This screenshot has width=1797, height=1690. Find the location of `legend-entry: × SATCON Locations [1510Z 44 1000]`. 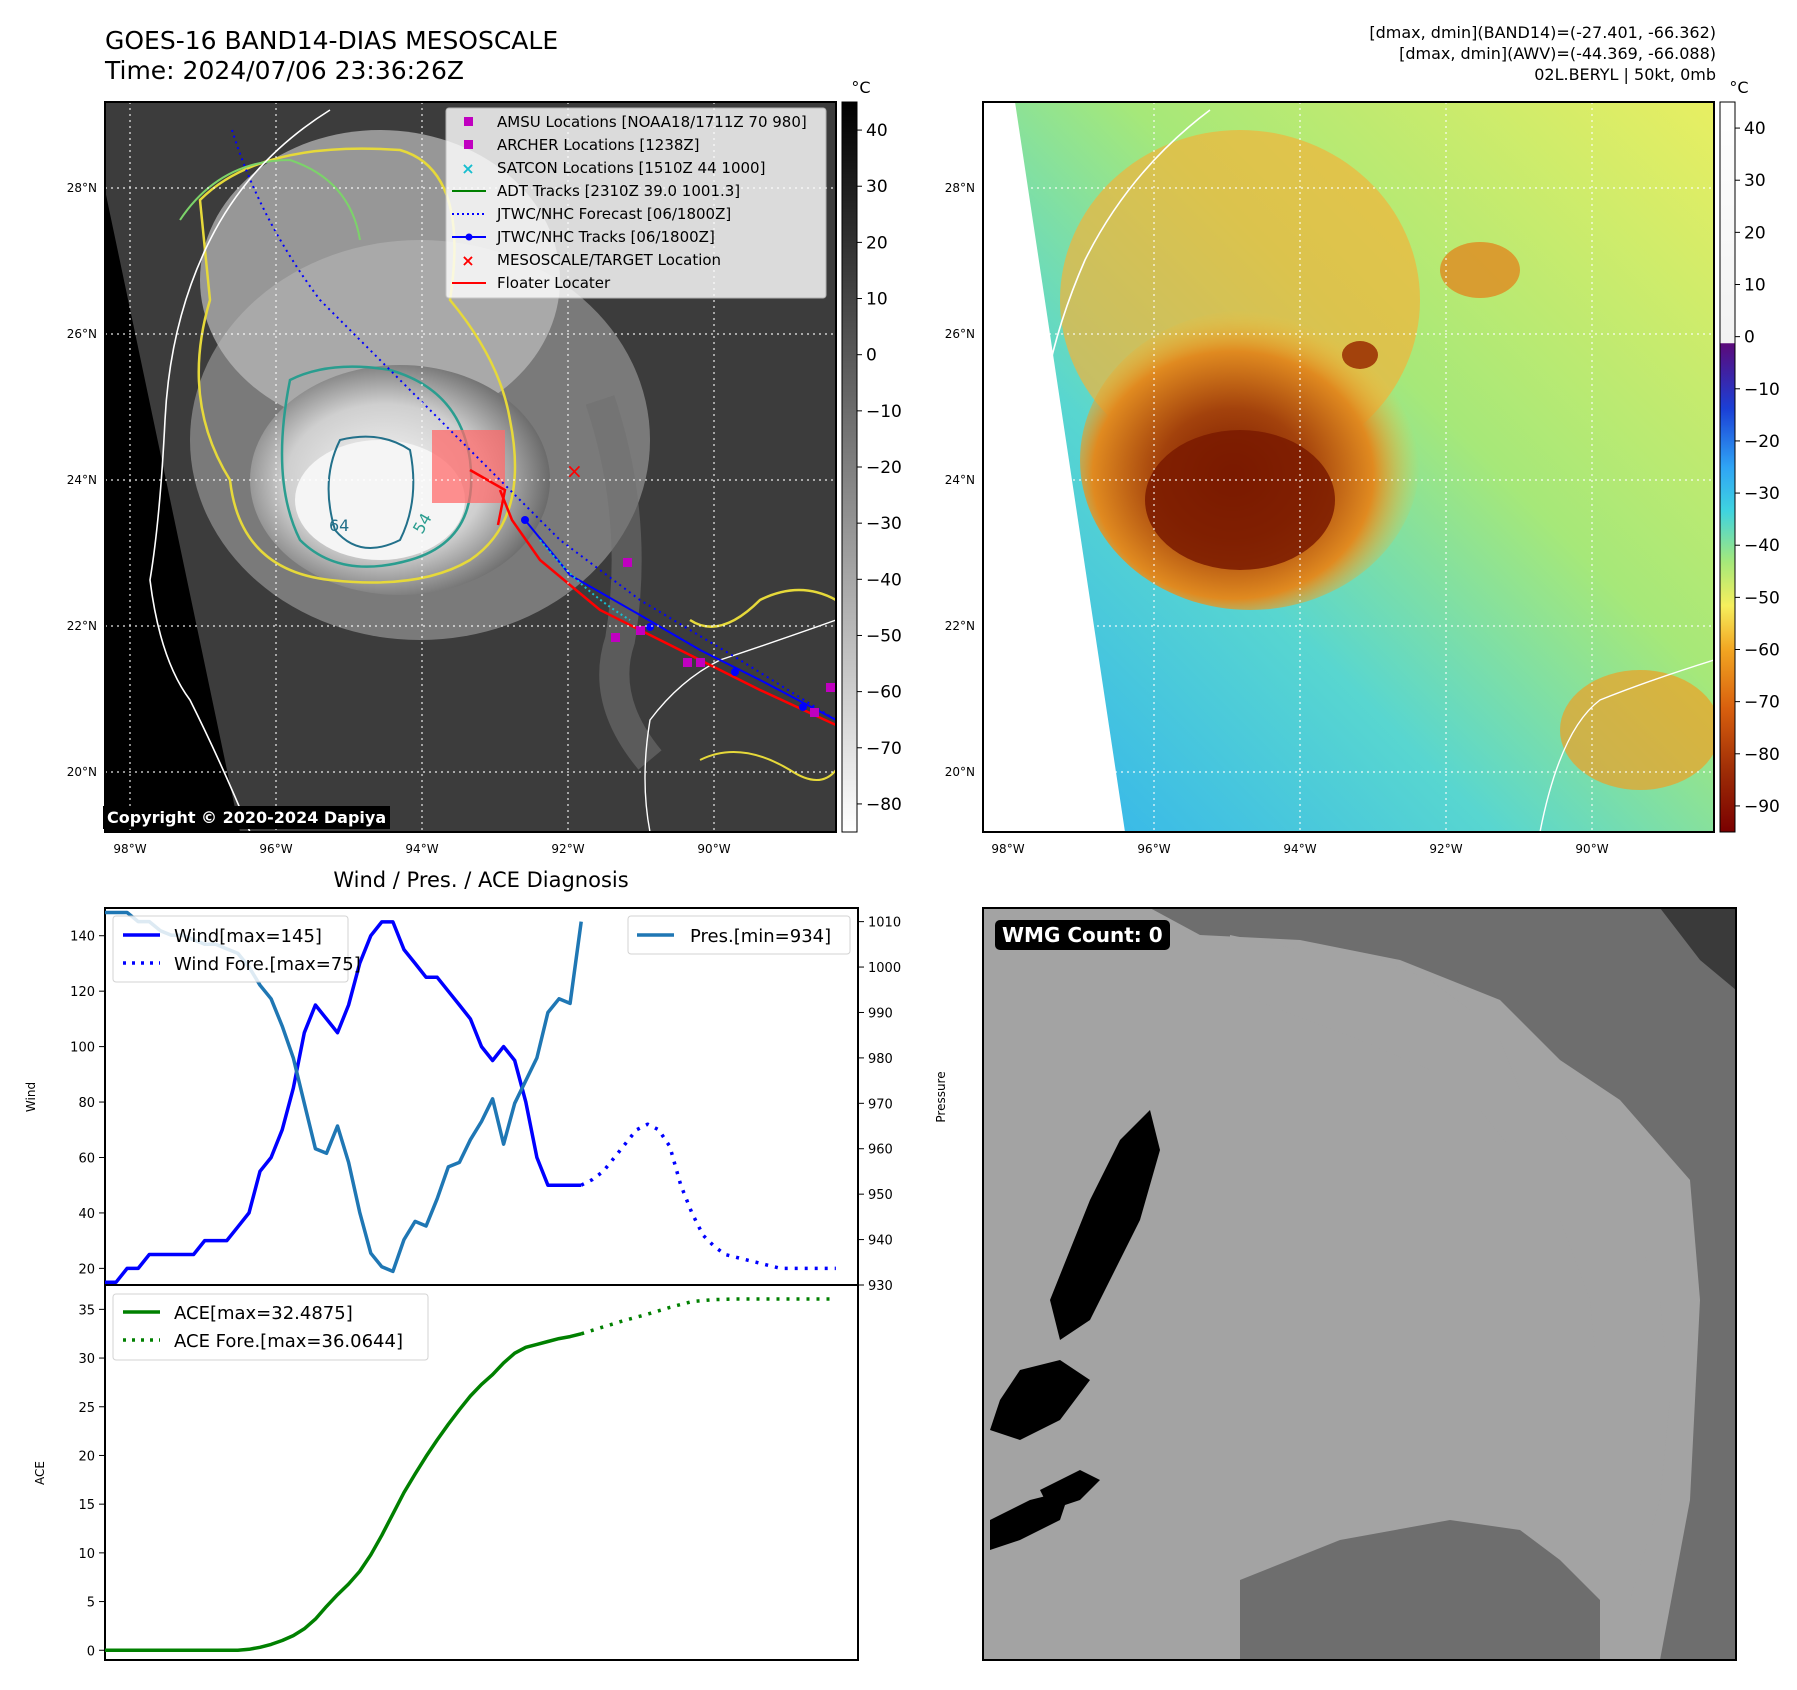

legend-entry: × SATCON Locations [1510Z 44 1000] is located at coordinates (613, 168).